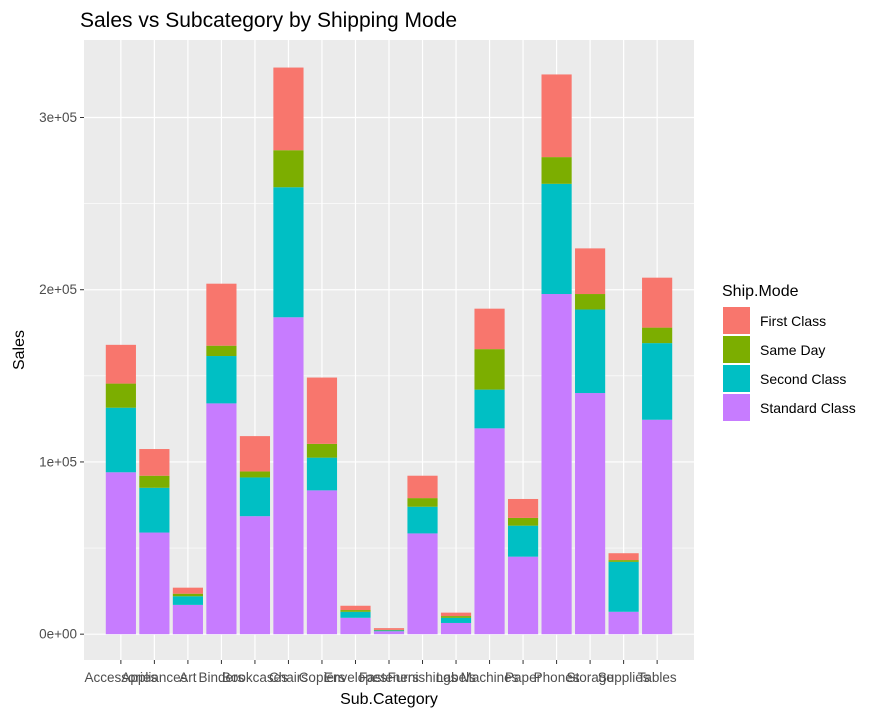 This screenshot has width=880, height=717. I want to click on x-tick-label-tables: Tables, so click(657, 677).